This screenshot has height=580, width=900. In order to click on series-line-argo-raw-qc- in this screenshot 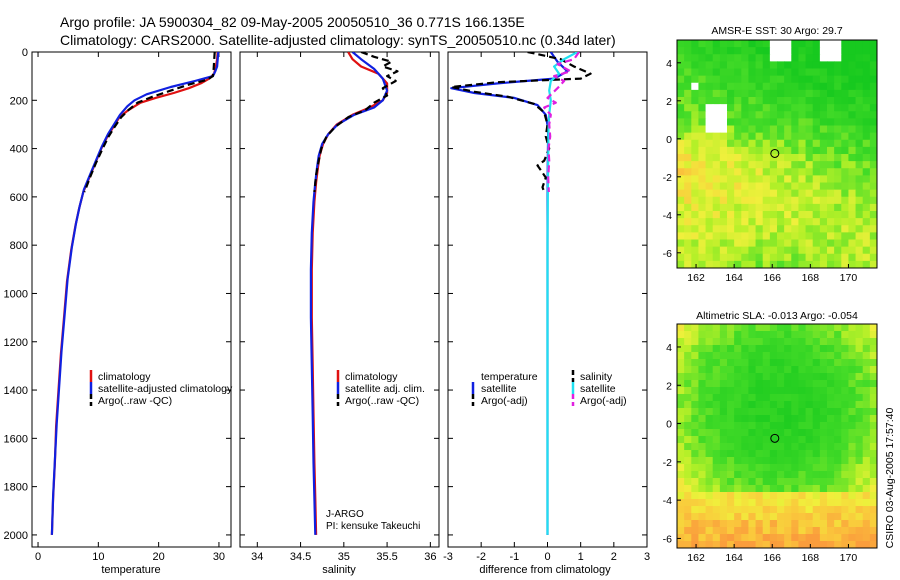, I will do `click(149, 122)`.